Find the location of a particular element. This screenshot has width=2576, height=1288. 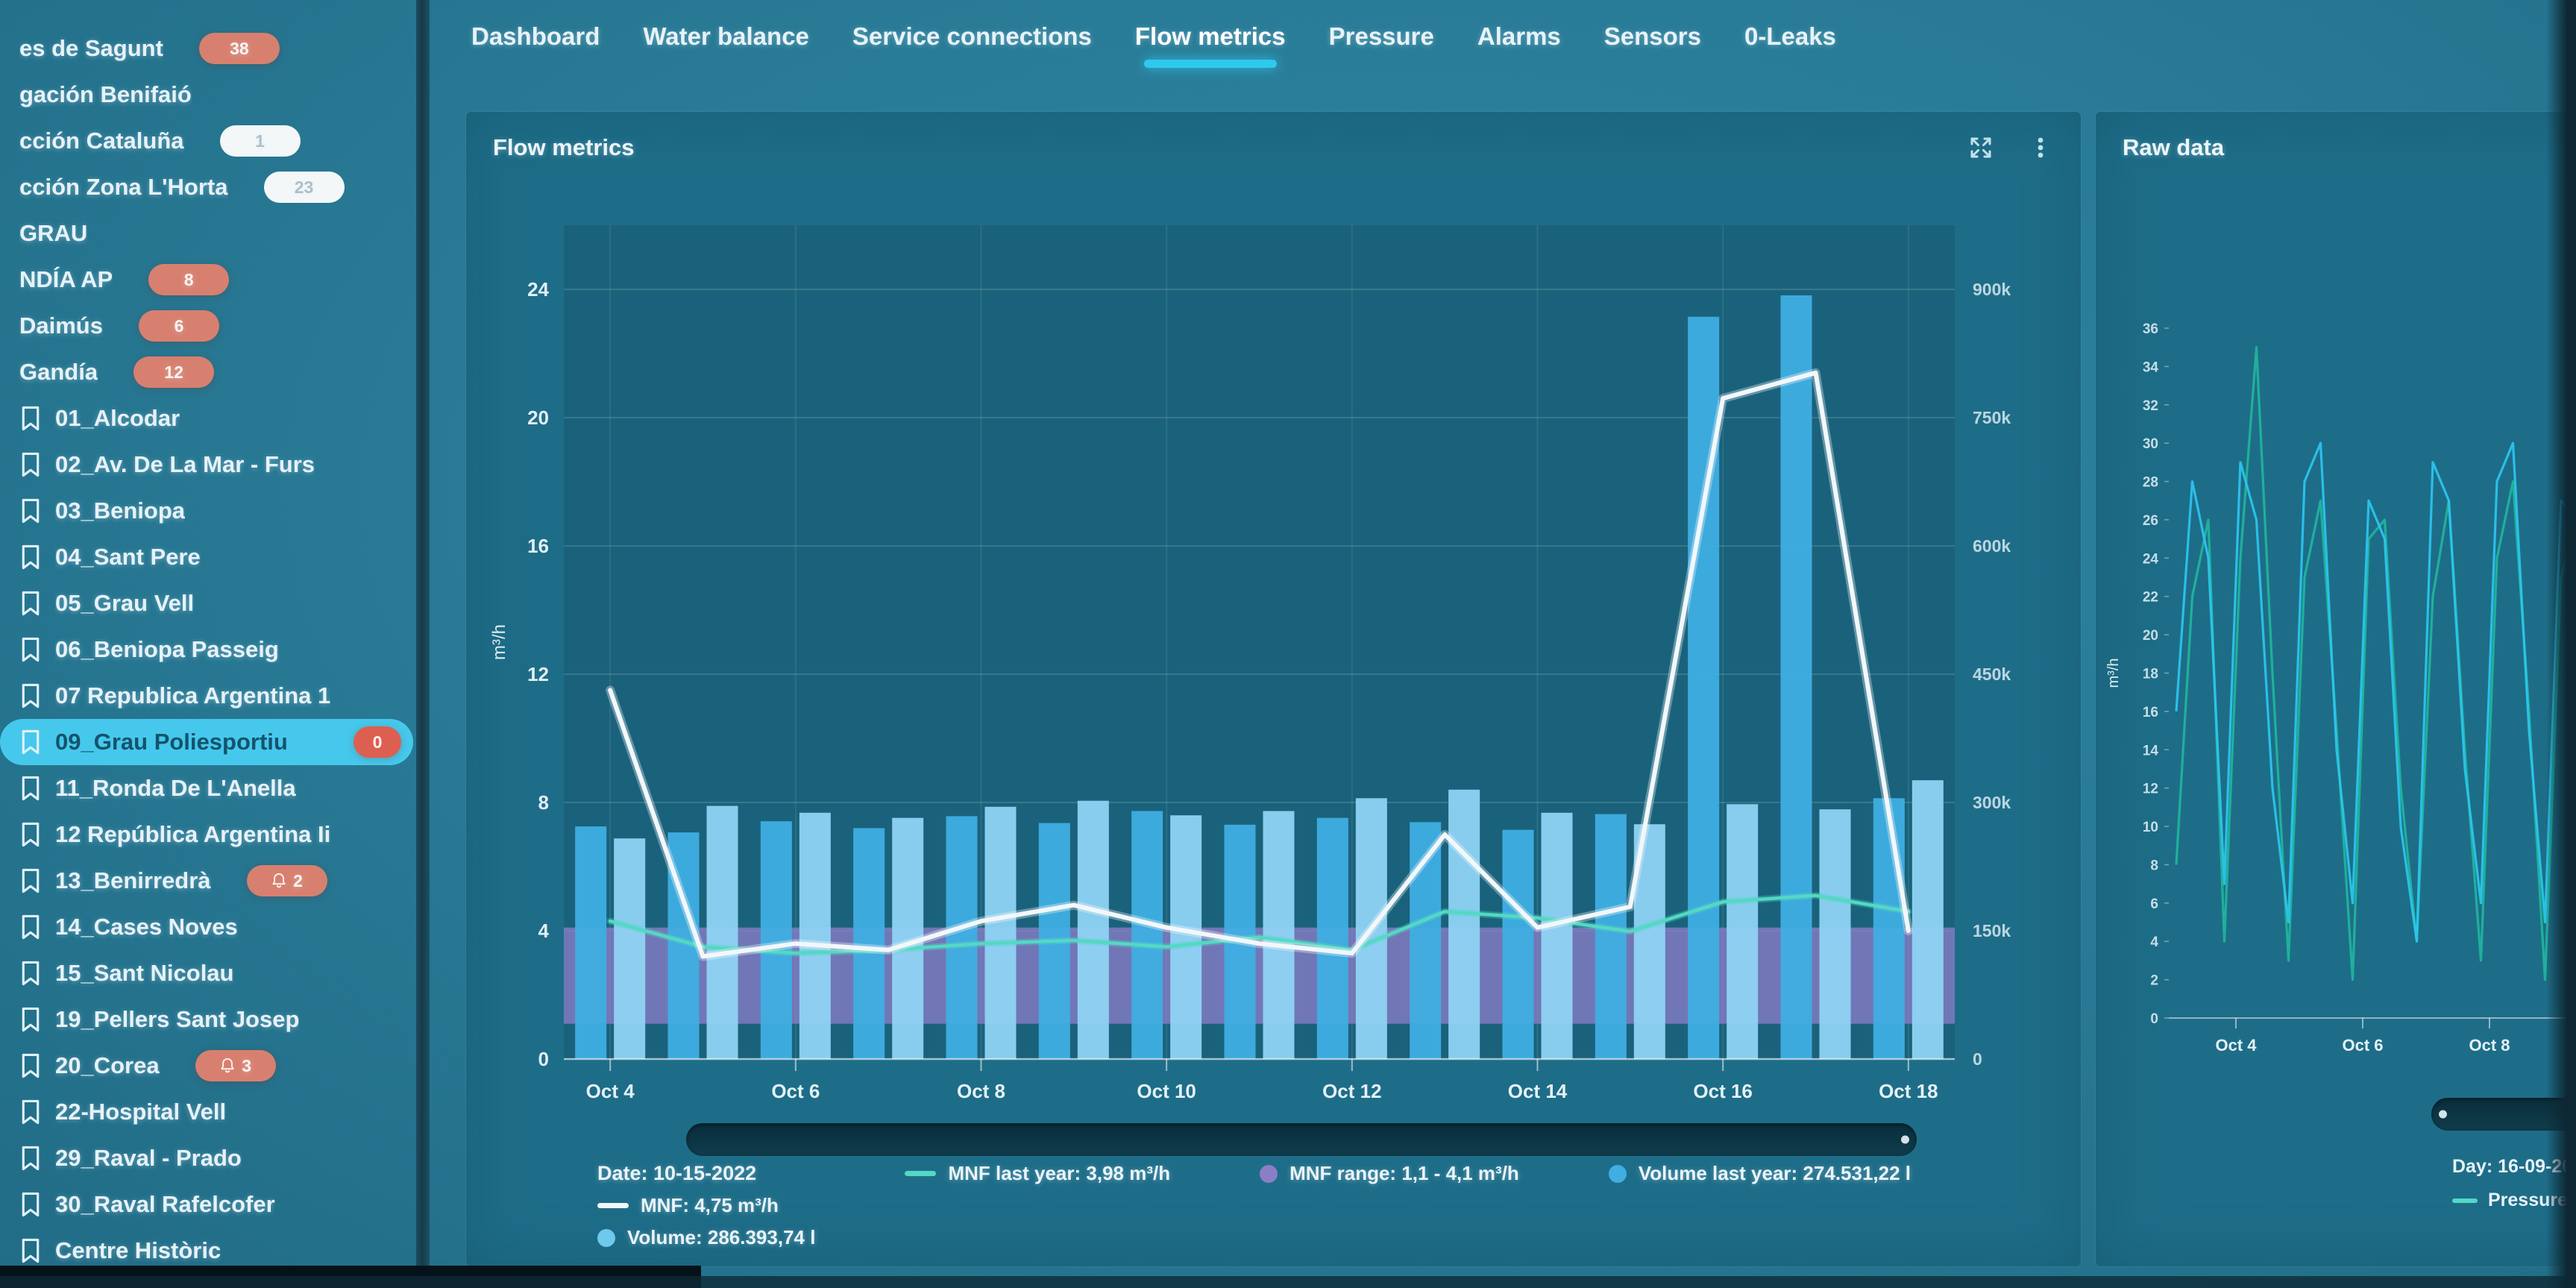

svg-text: 18 is located at coordinates (2151, 675).